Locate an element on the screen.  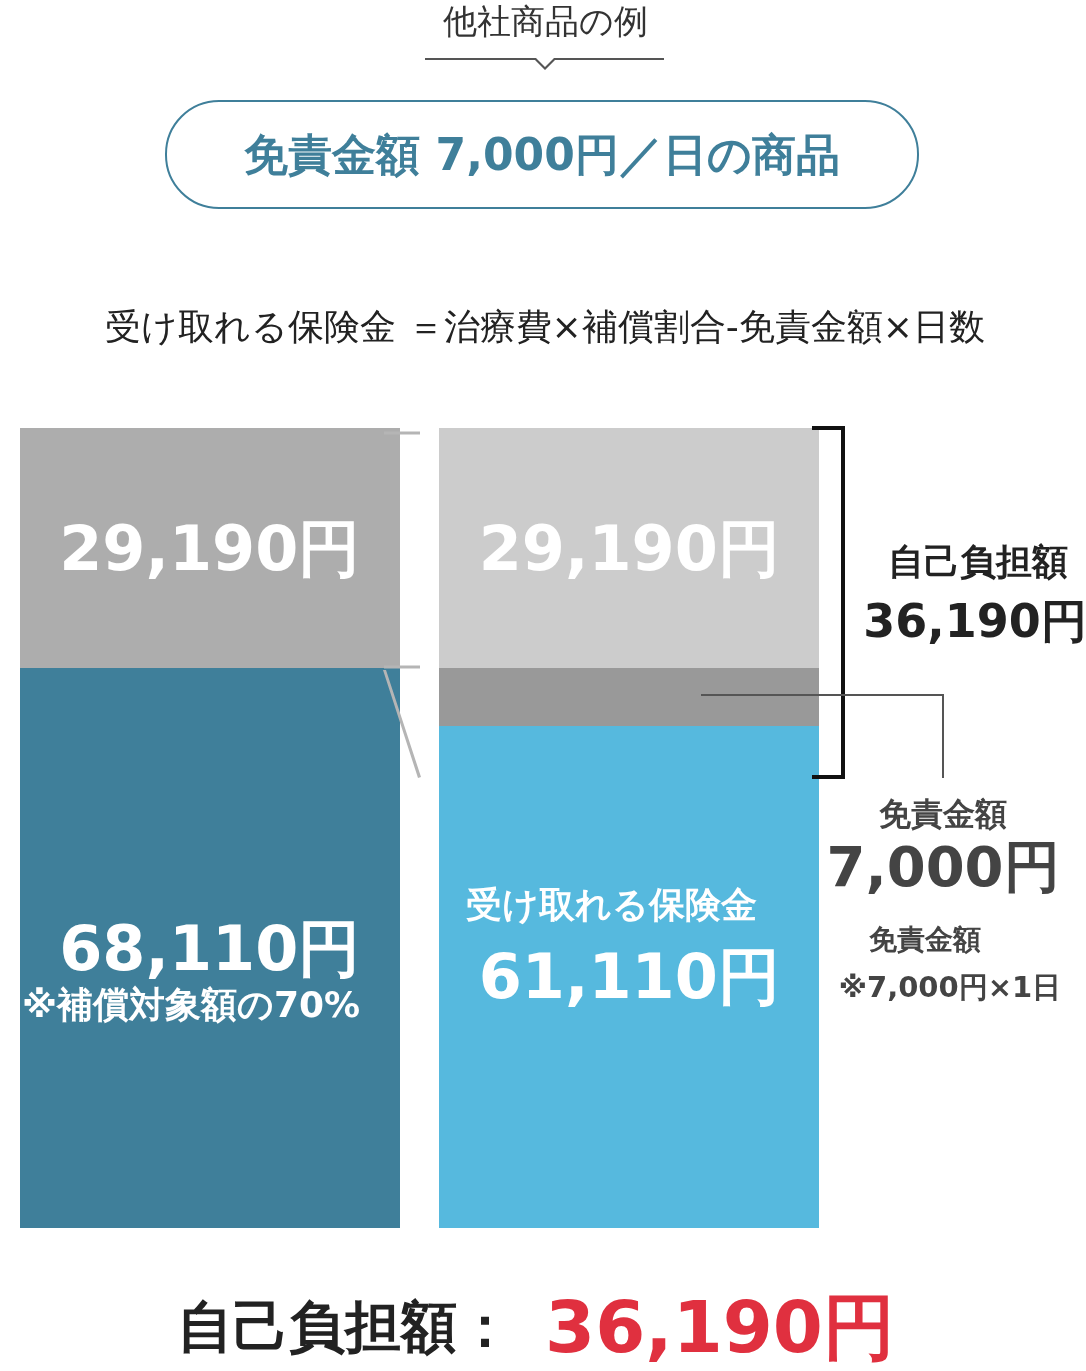
data-label: 61,110円 is located at coordinates (629, 977).